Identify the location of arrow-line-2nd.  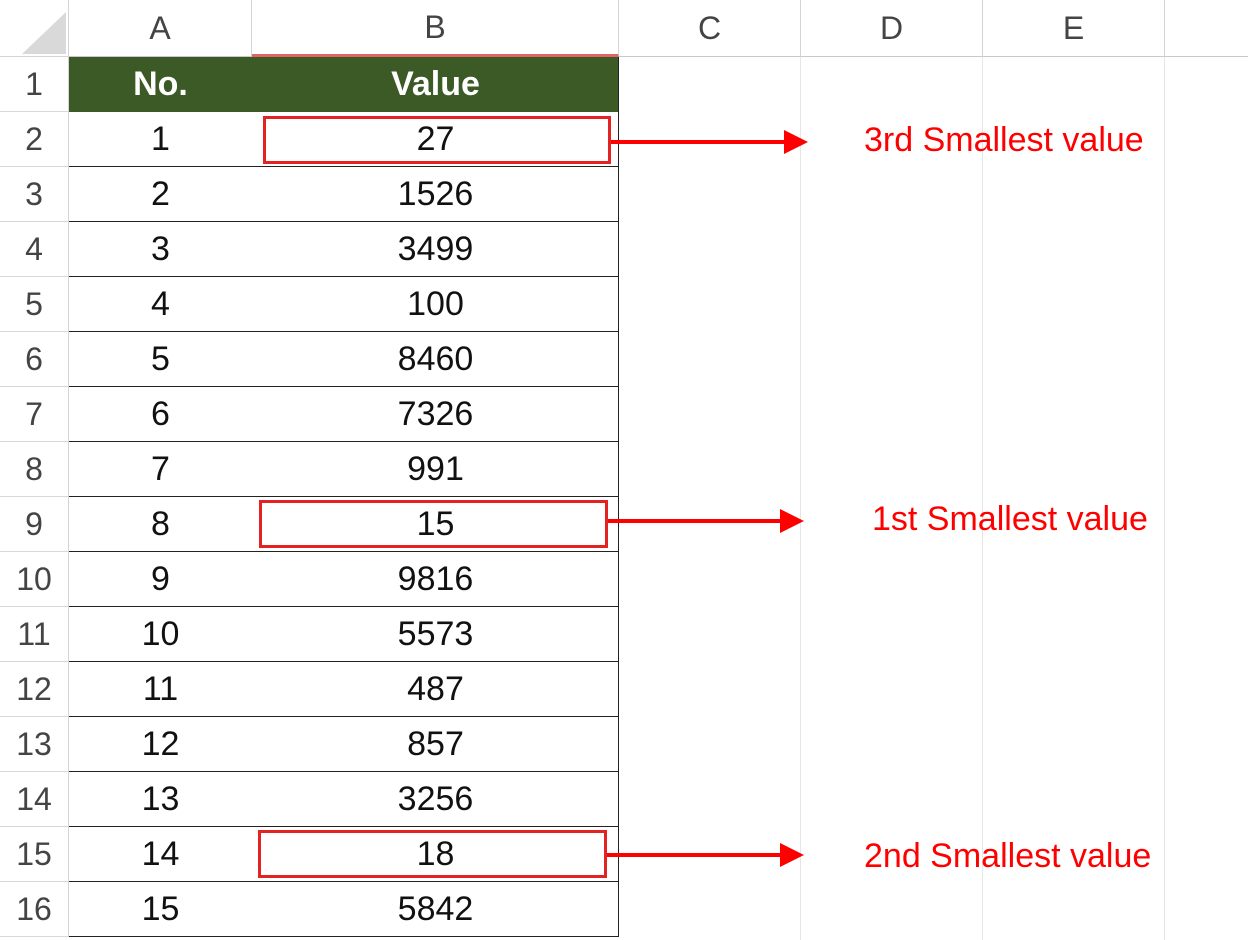
(694, 855).